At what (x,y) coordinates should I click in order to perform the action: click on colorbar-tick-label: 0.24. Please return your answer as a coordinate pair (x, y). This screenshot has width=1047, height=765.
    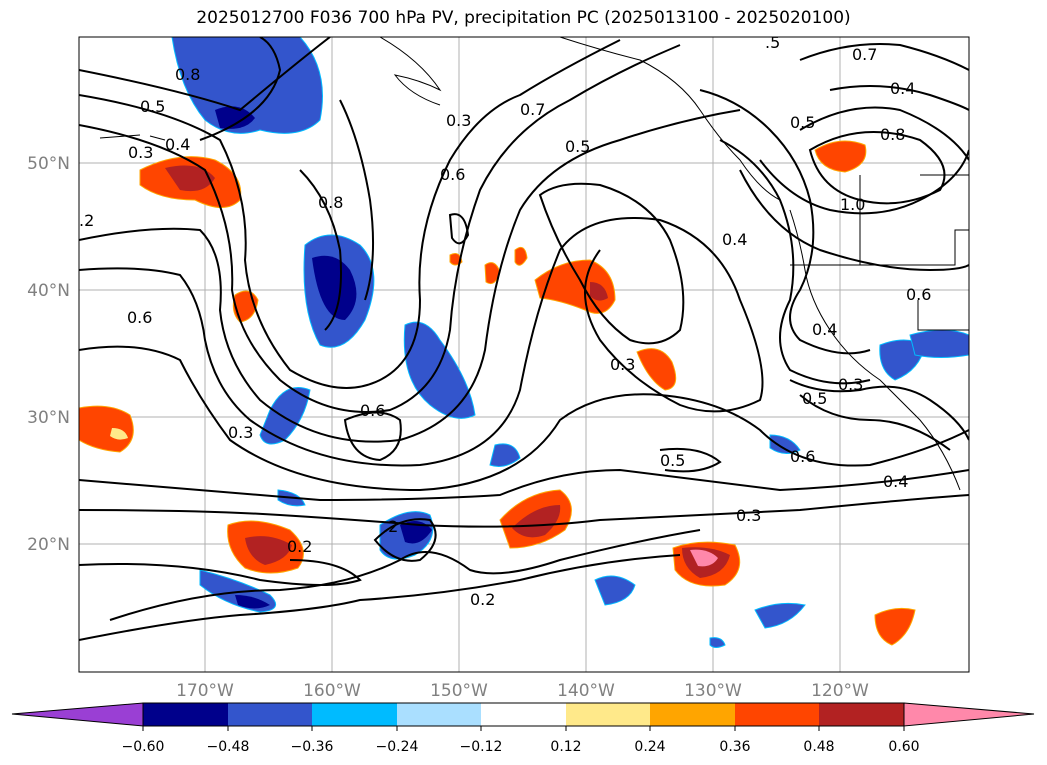
    Looking at the image, I should click on (649, 747).